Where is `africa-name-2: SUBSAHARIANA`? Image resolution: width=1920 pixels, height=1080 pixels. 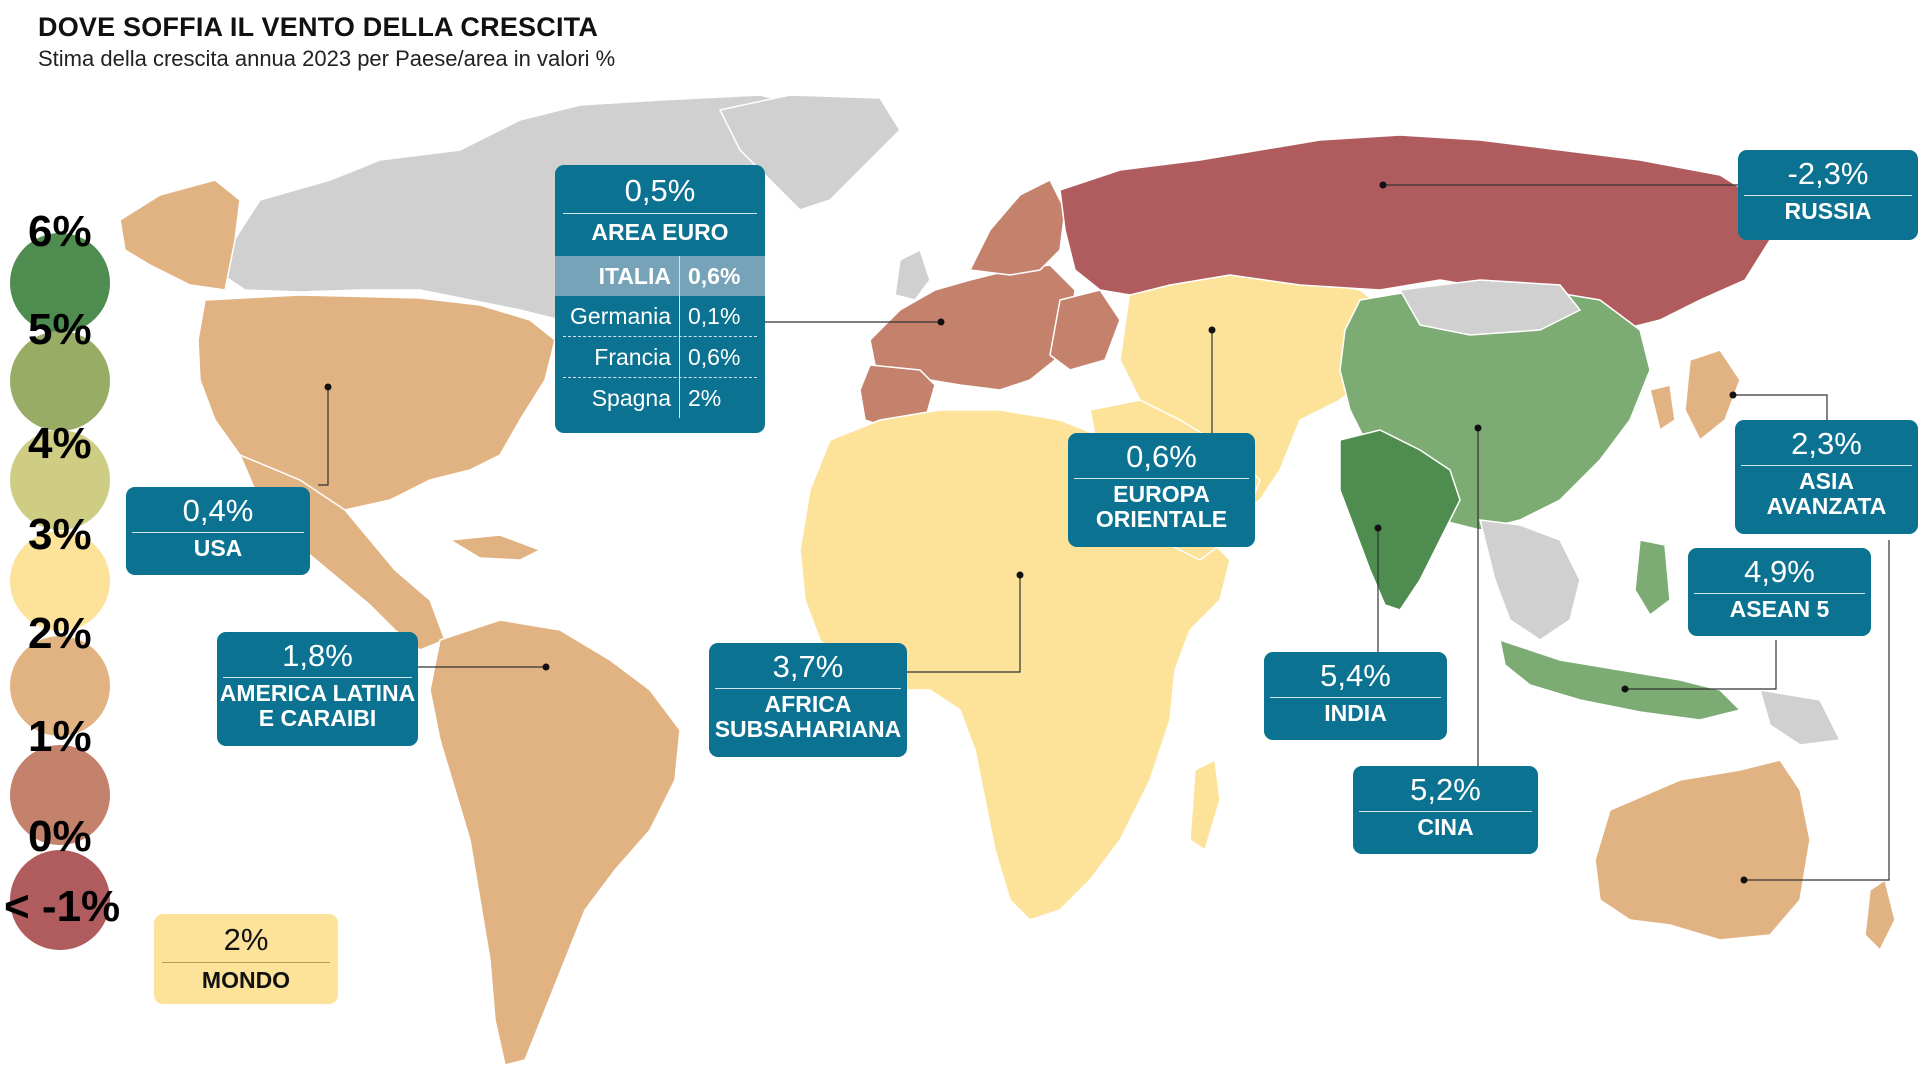
africa-name-2: SUBSAHARIANA is located at coordinates (808, 729).